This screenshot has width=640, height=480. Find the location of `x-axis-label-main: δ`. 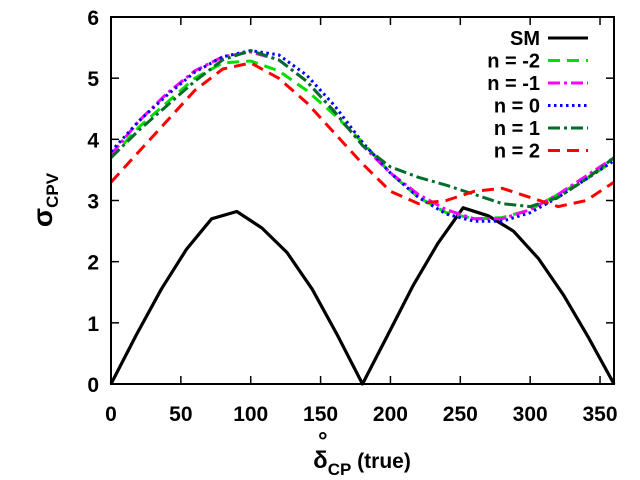

x-axis-label-main: δ is located at coordinates (320, 460).